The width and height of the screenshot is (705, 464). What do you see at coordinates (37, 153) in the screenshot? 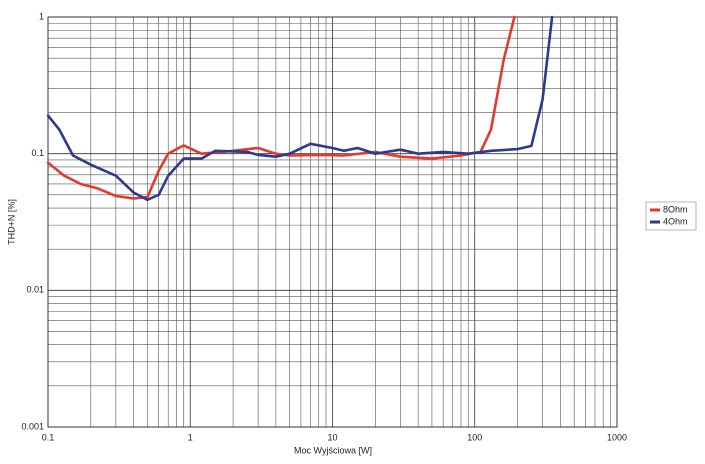
I see `y-tick-label: 0.1` at bounding box center [37, 153].